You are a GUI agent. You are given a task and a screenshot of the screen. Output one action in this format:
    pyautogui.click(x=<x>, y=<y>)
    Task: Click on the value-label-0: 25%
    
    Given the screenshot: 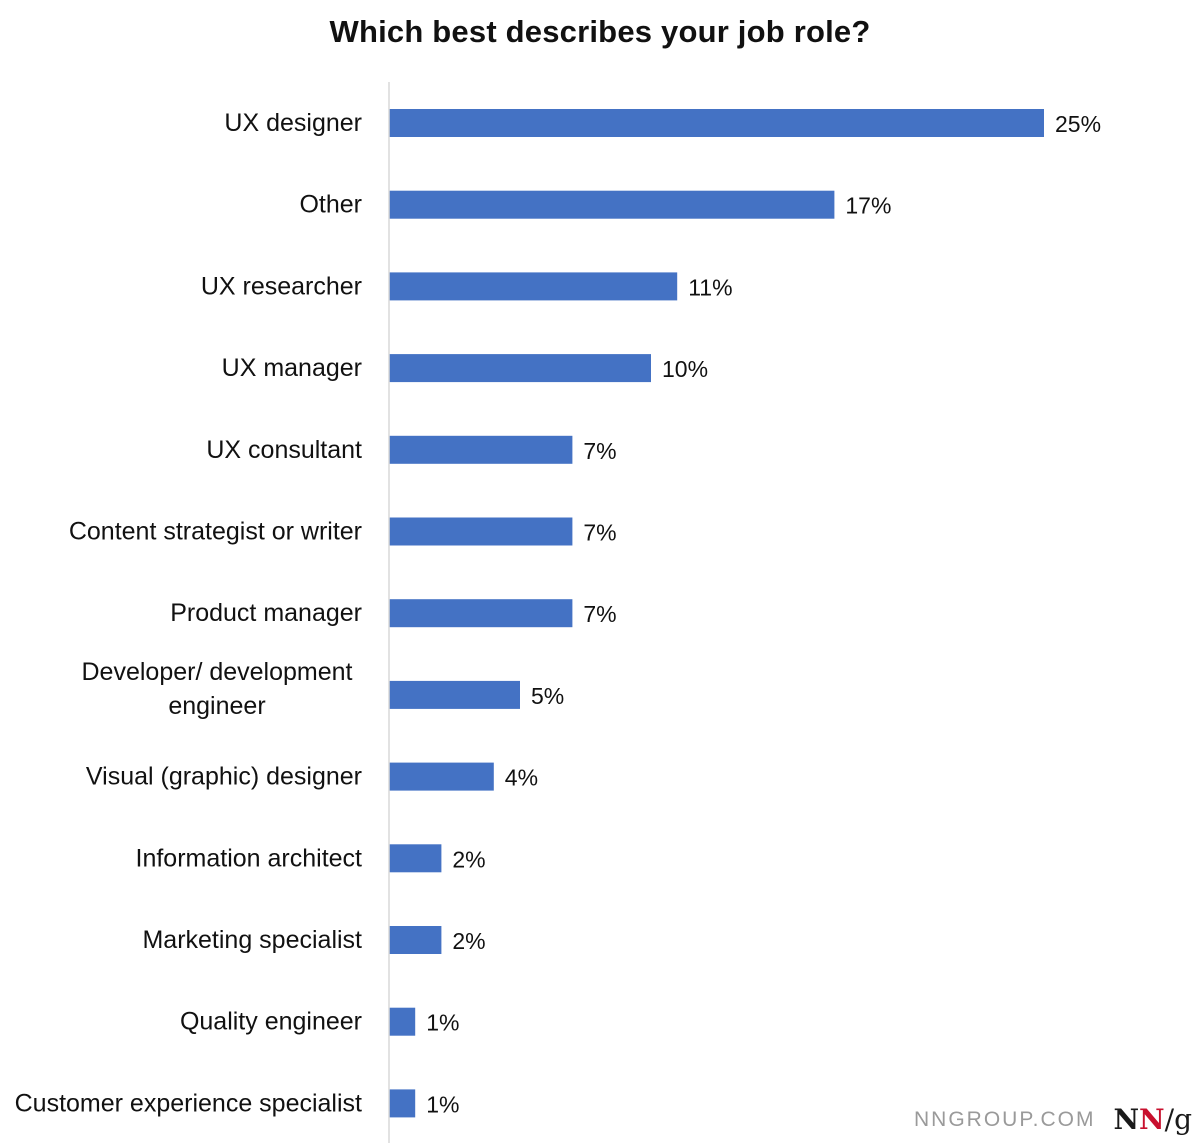 What is the action you would take?
    pyautogui.click(x=1078, y=124)
    